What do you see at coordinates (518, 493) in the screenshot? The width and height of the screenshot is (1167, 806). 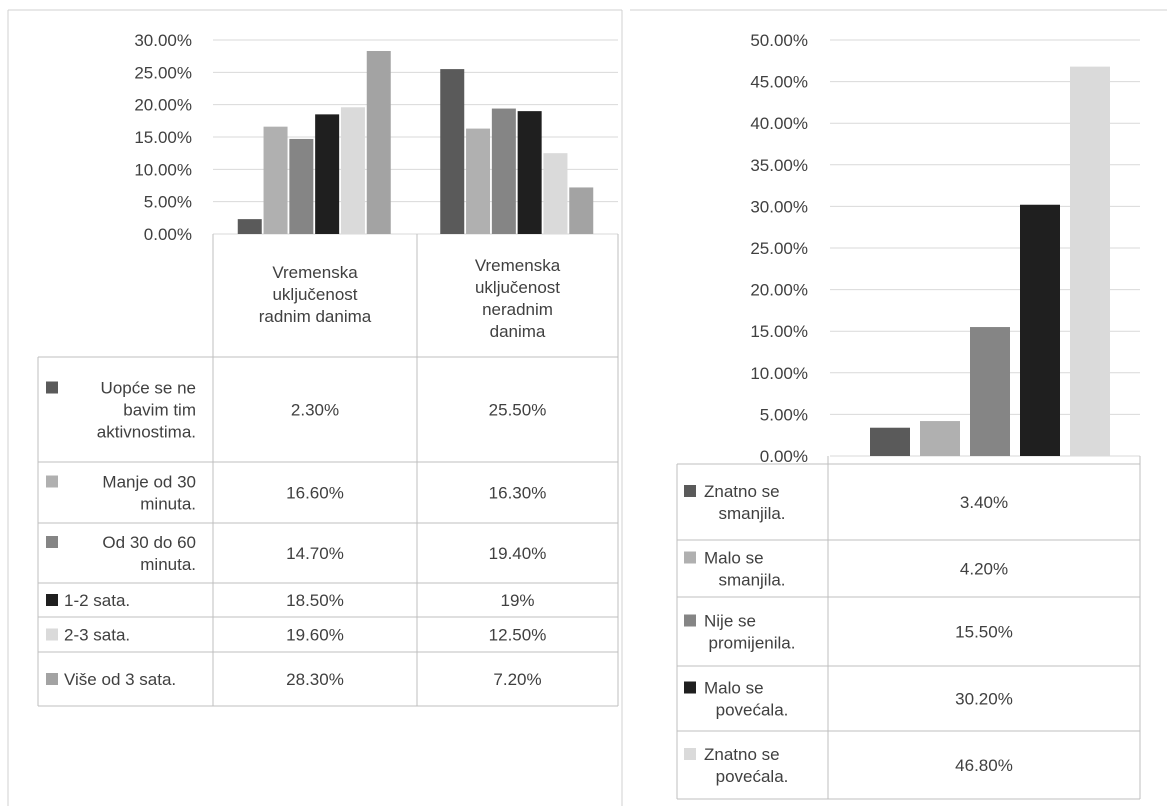 I see `table-cell-value: 16.30%` at bounding box center [518, 493].